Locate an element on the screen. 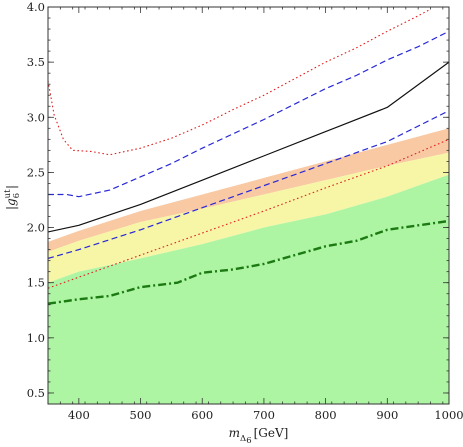 This screenshot has width=463, height=447. y-tick-label: 3.0 is located at coordinates (36, 117).